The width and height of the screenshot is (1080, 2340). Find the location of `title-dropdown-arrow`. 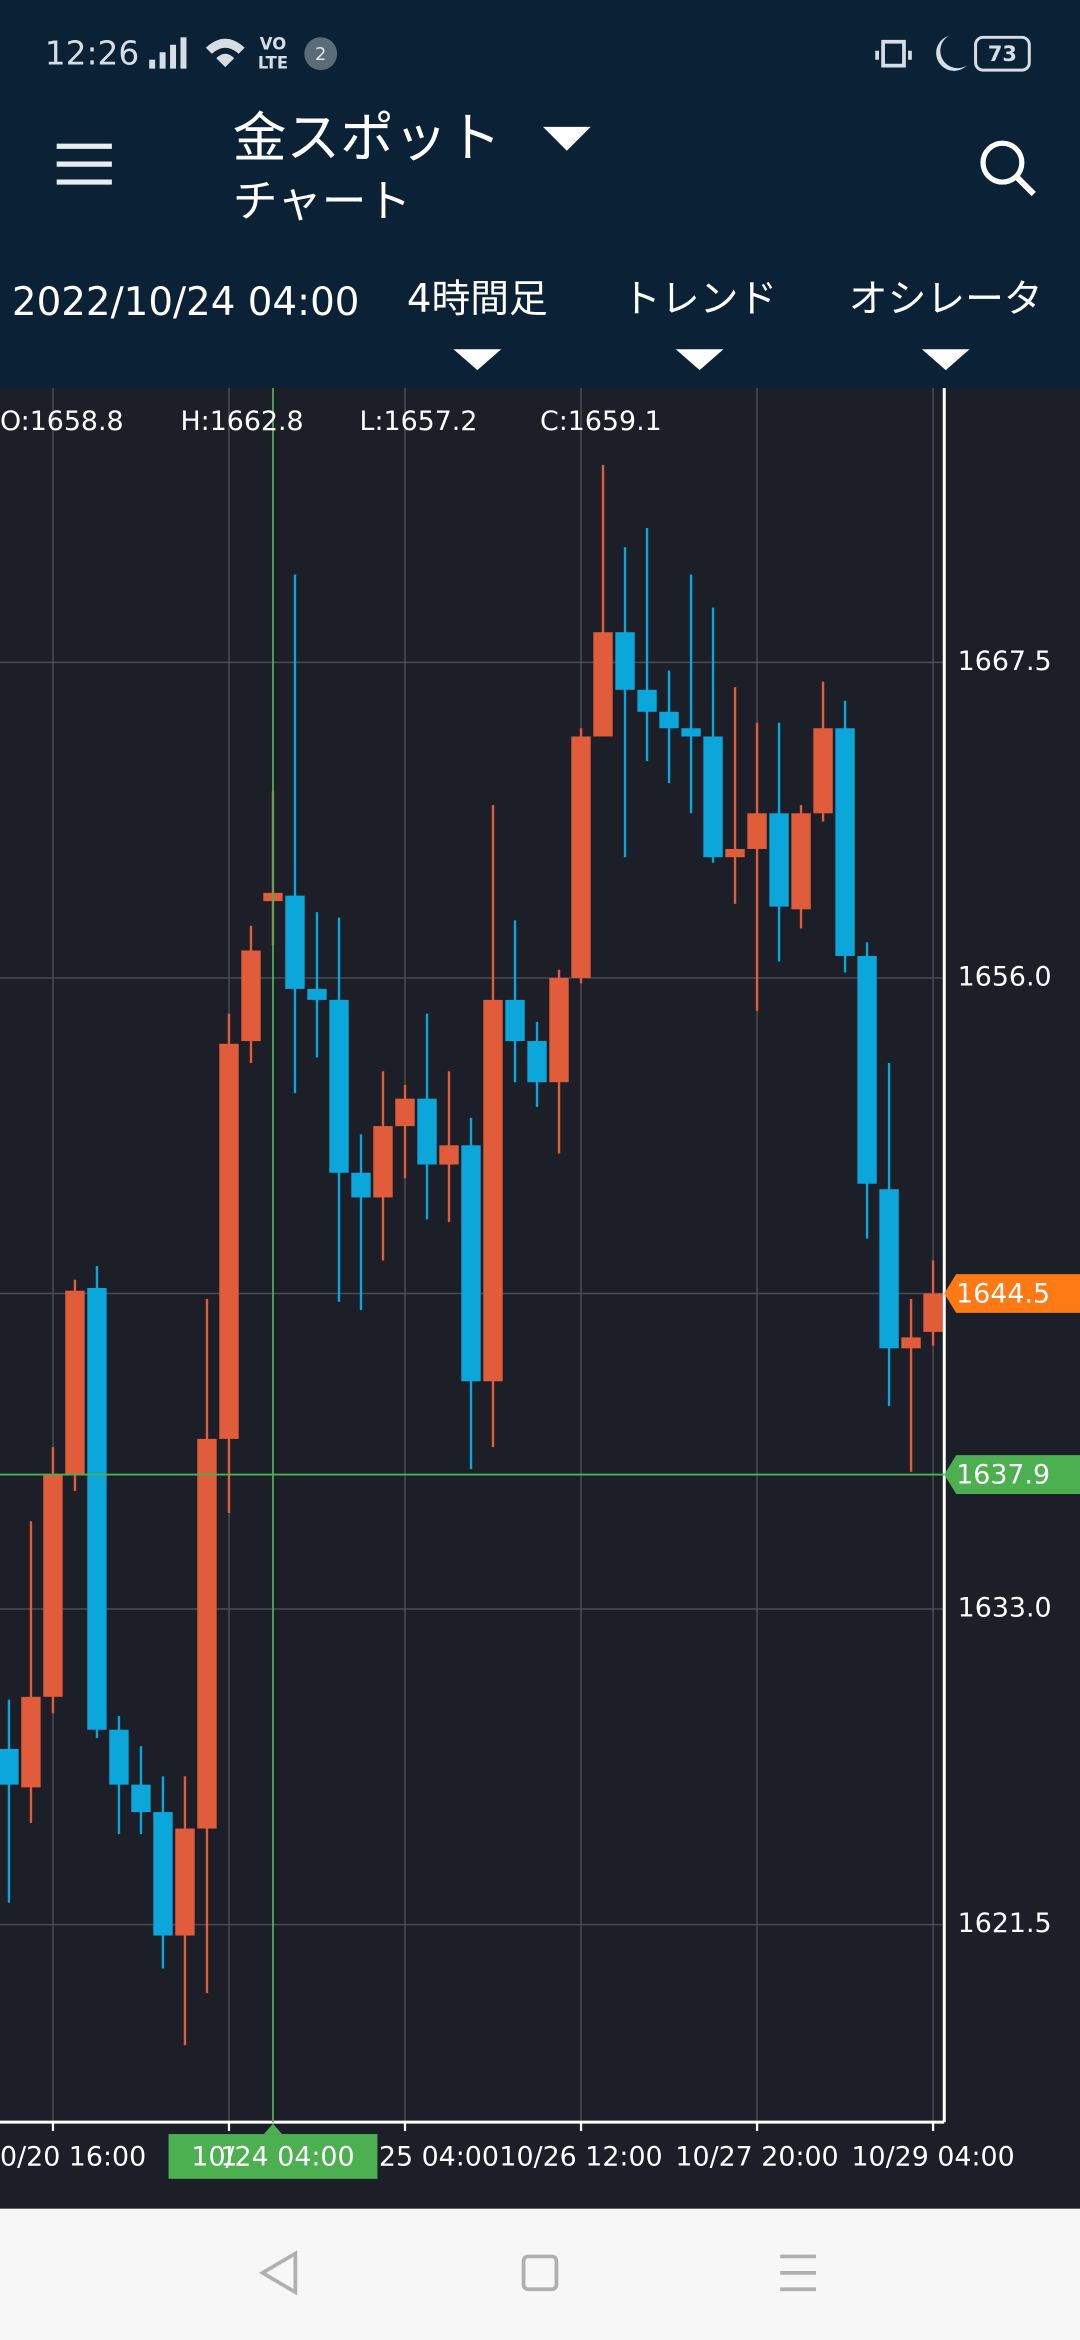

title-dropdown-arrow is located at coordinates (566, 138).